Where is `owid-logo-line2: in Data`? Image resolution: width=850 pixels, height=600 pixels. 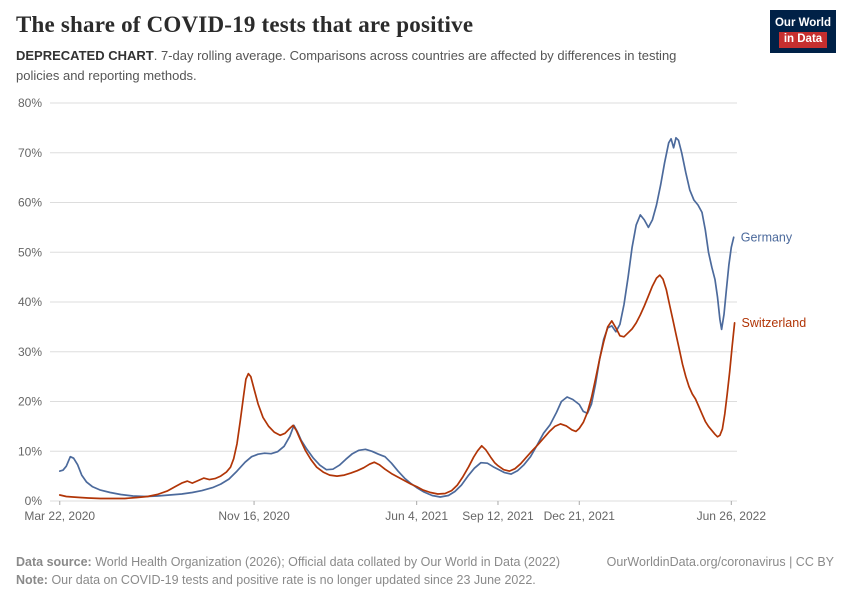 owid-logo-line2: in Data is located at coordinates (803, 39).